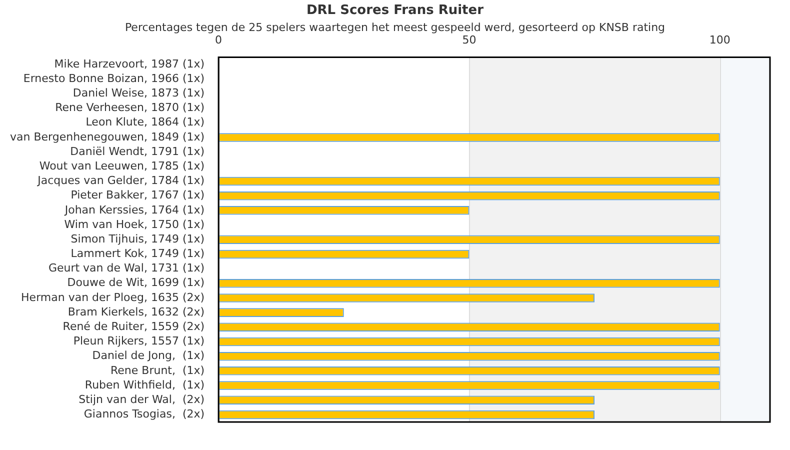 Image resolution: width=790 pixels, height=450 pixels. I want to click on y-tick-label: Stijn van der Wal, (2x), so click(141, 399).